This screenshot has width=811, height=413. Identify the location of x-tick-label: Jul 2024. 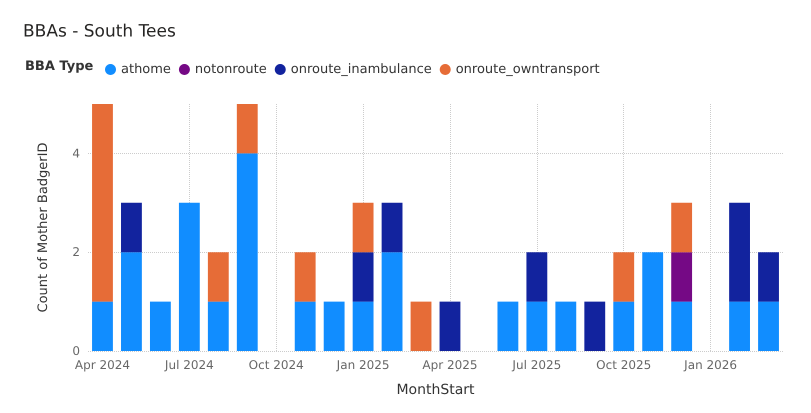
(189, 365).